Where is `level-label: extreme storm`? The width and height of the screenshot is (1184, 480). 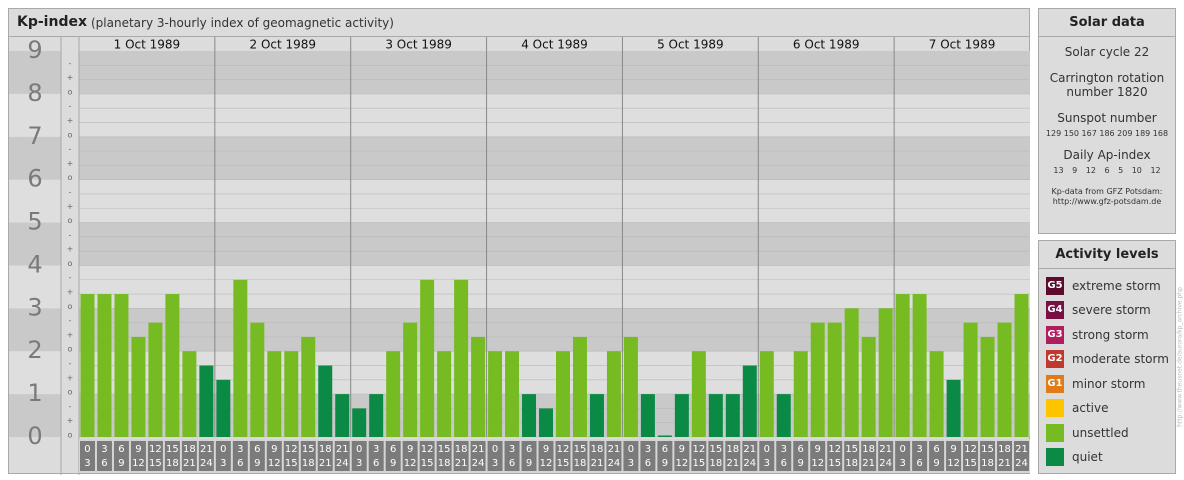 level-label: extreme storm is located at coordinates (1116, 286).